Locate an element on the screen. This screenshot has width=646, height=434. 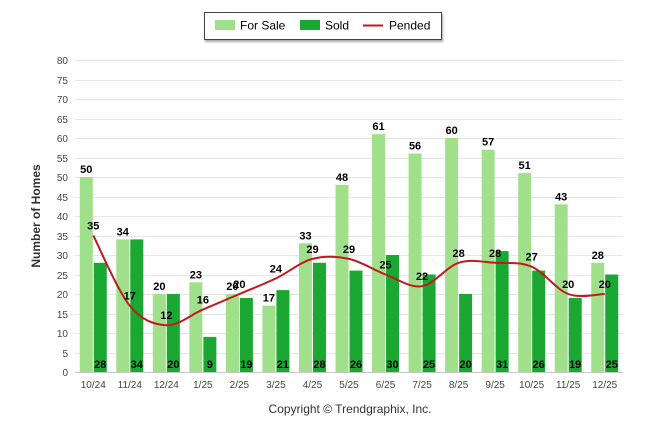
label-for-sale-12/24: 20 is located at coordinates (159, 287).